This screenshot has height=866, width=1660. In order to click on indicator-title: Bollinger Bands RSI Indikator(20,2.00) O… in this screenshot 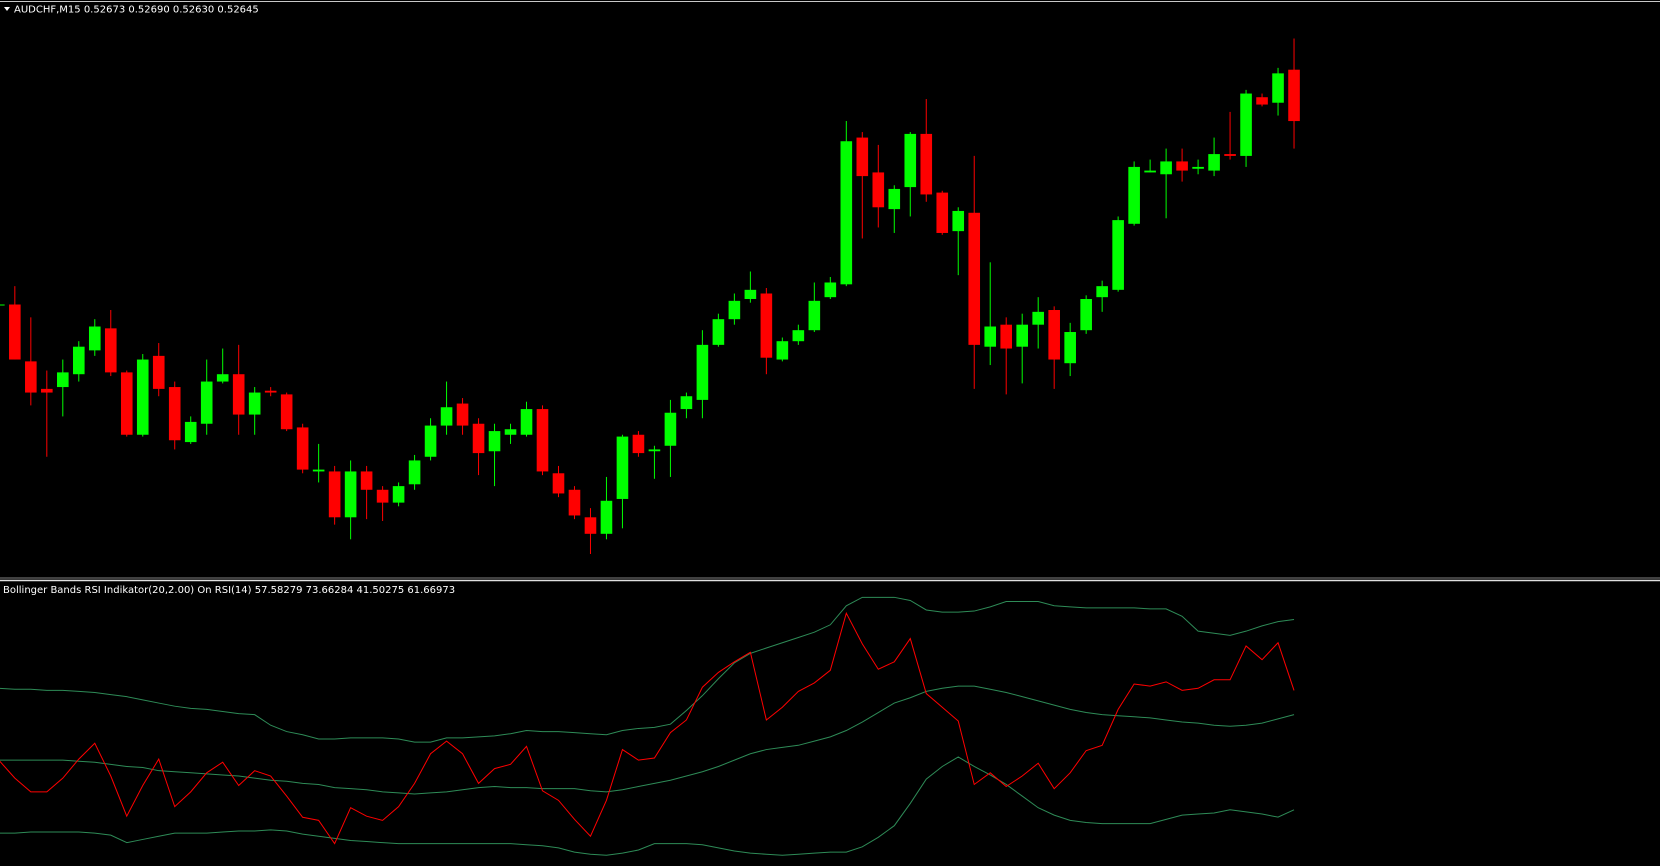, I will do `click(229, 590)`.